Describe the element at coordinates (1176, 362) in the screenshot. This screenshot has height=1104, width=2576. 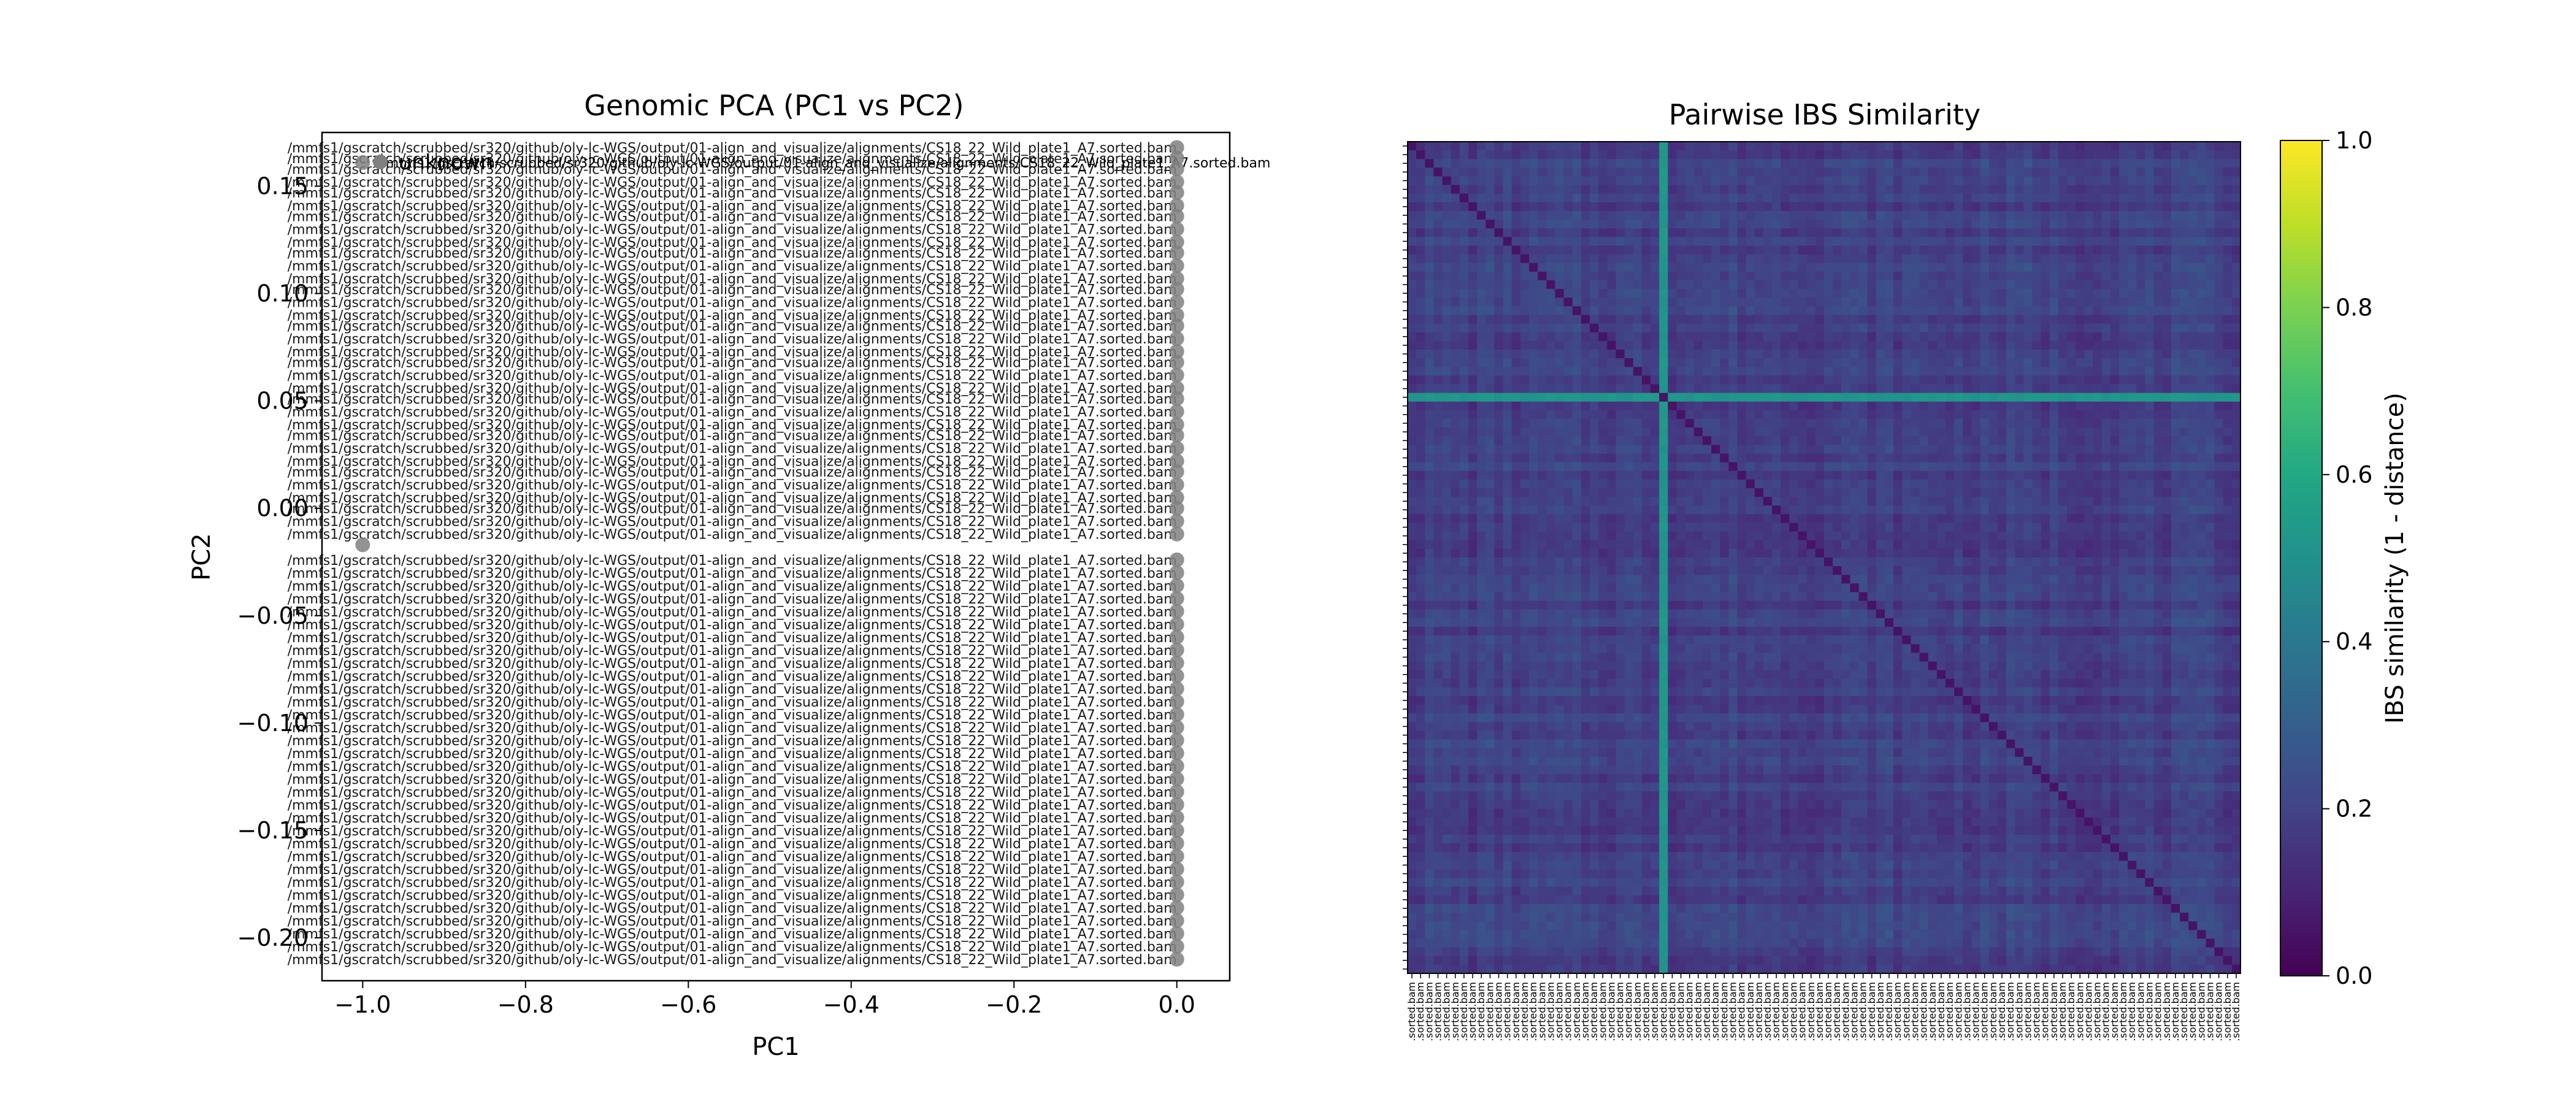
I see `pca-point` at that location.